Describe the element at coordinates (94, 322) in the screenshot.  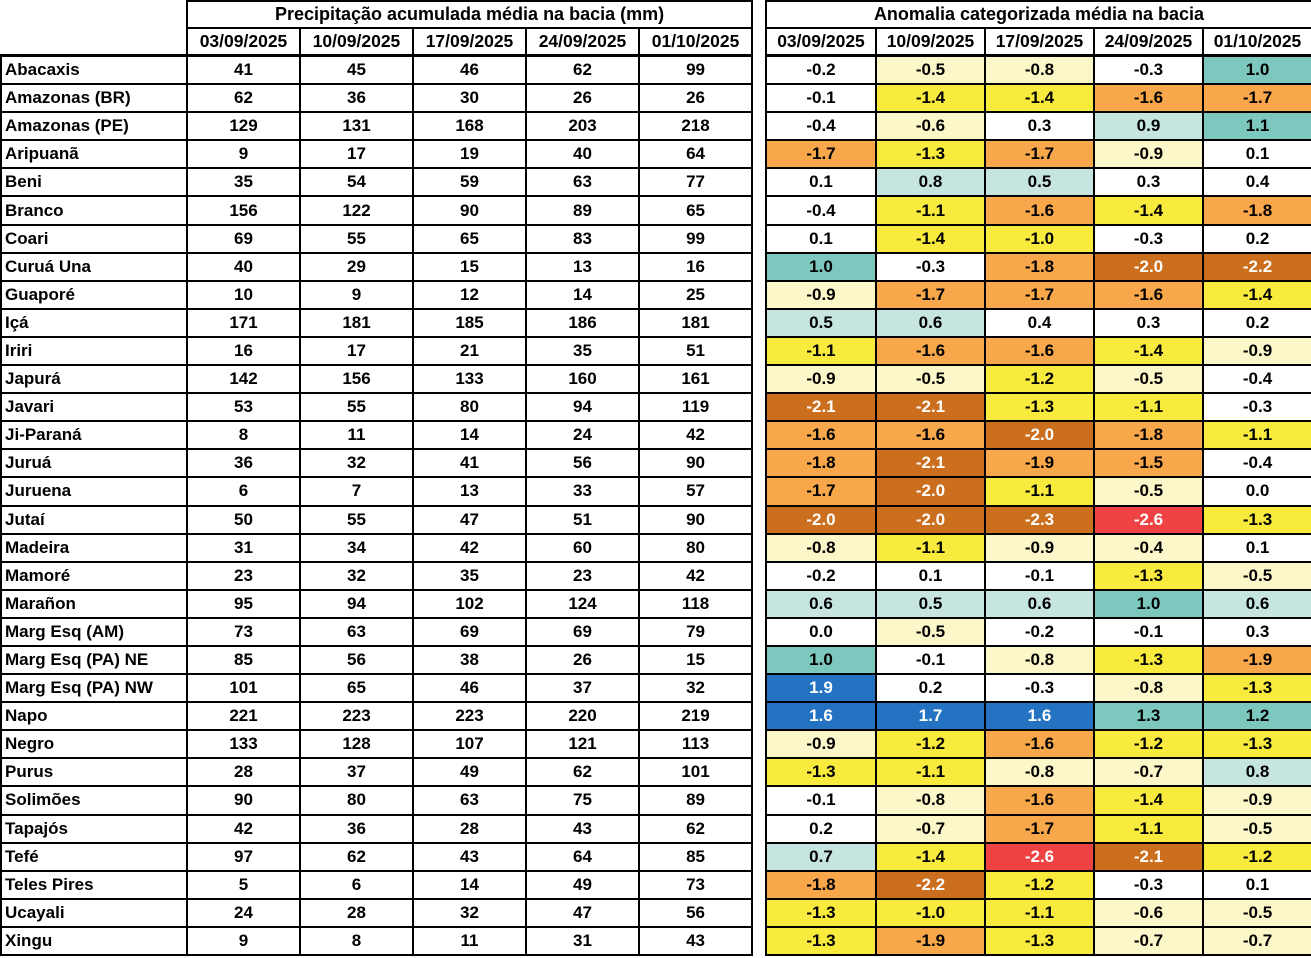
I see `basin-label: Içá` at that location.